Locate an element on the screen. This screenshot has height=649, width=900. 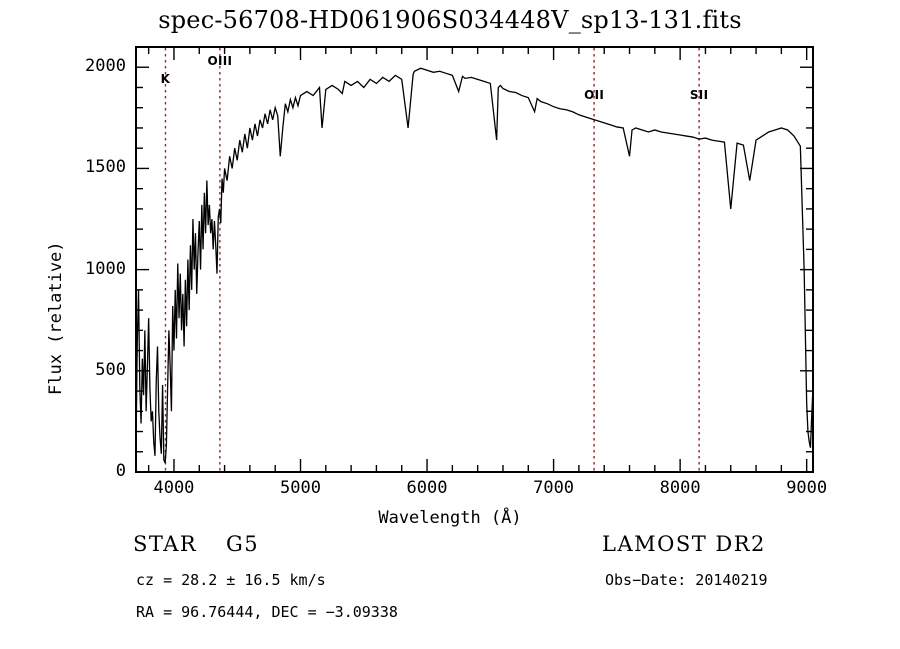
object-type-label: STAR is located at coordinates (165, 544).